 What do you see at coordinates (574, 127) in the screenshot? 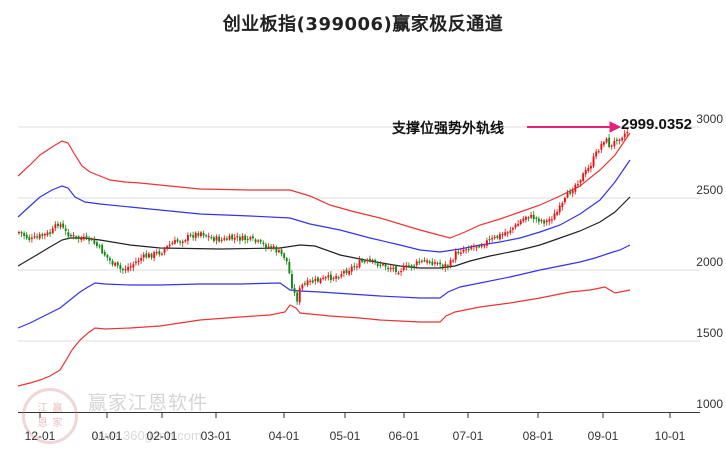
I see `annotation-arrow` at bounding box center [574, 127].